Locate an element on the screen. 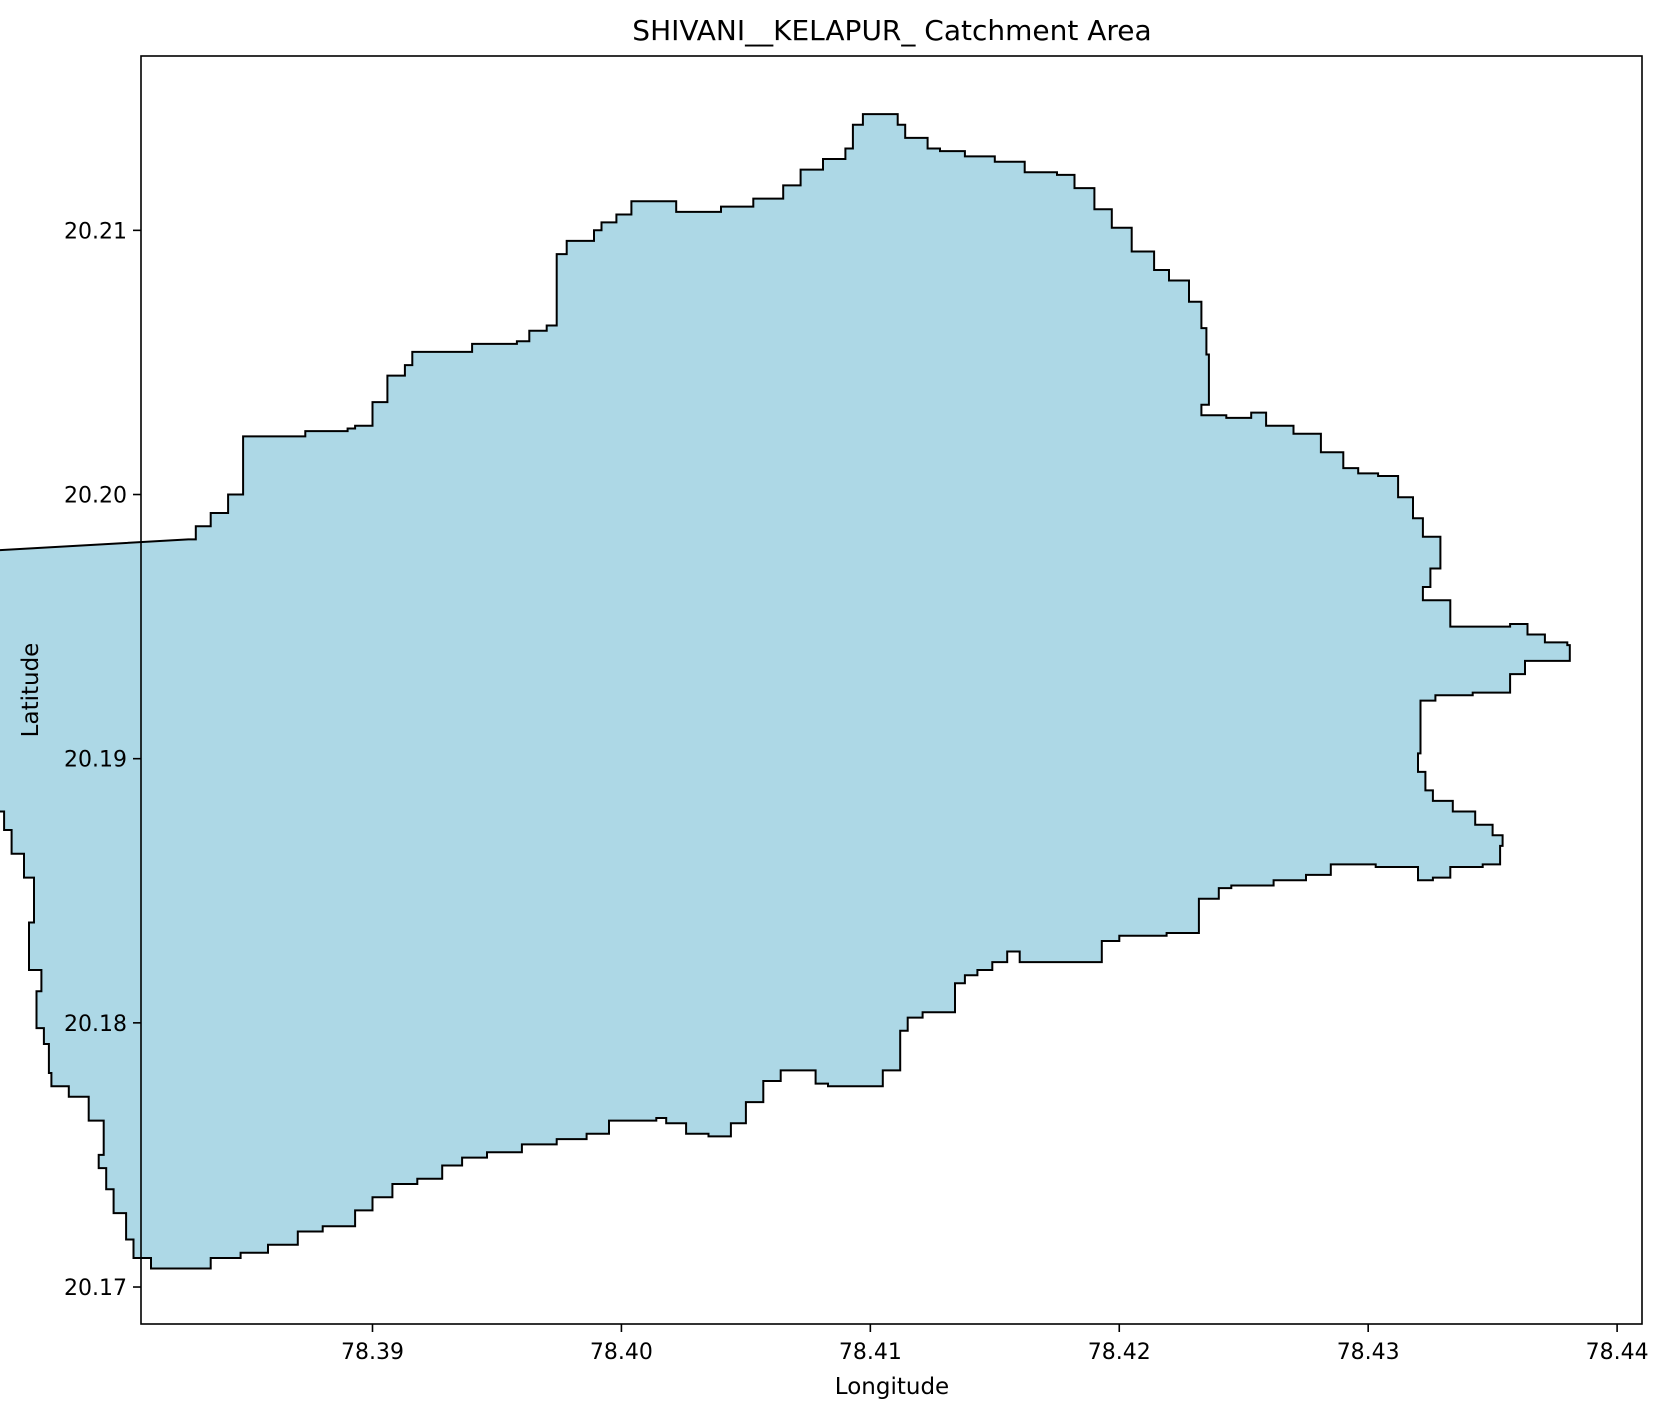 The height and width of the screenshot is (1417, 1672). x-tick-label: 78.40 is located at coordinates (621, 1352).